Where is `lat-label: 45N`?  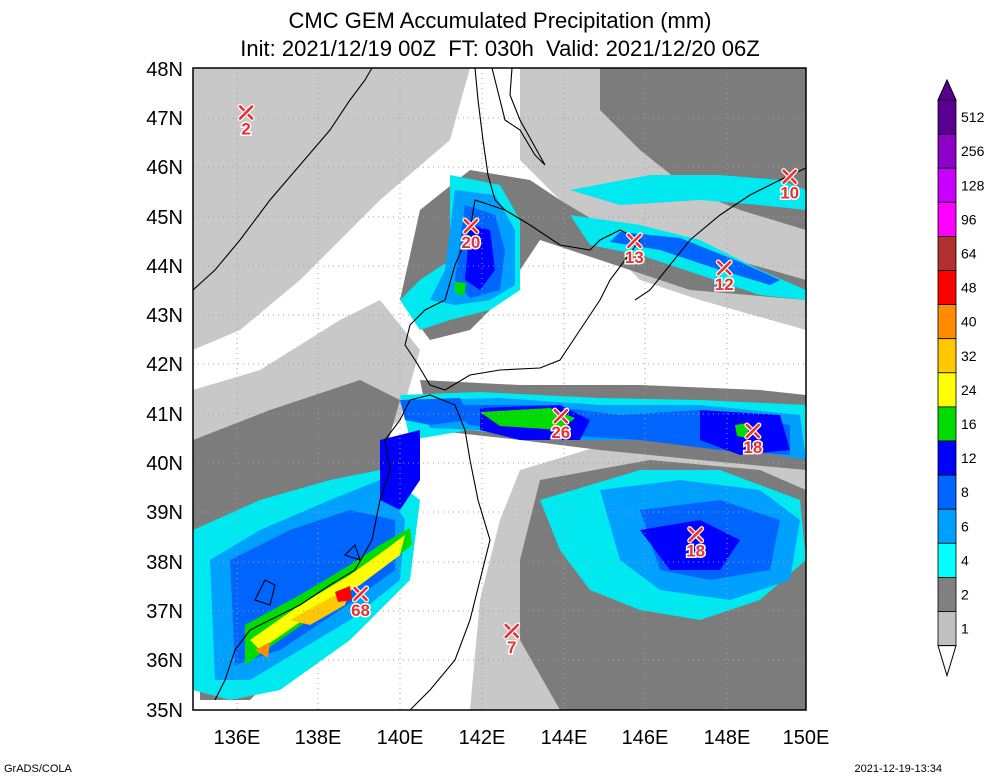
lat-label: 45N is located at coordinates (164, 218).